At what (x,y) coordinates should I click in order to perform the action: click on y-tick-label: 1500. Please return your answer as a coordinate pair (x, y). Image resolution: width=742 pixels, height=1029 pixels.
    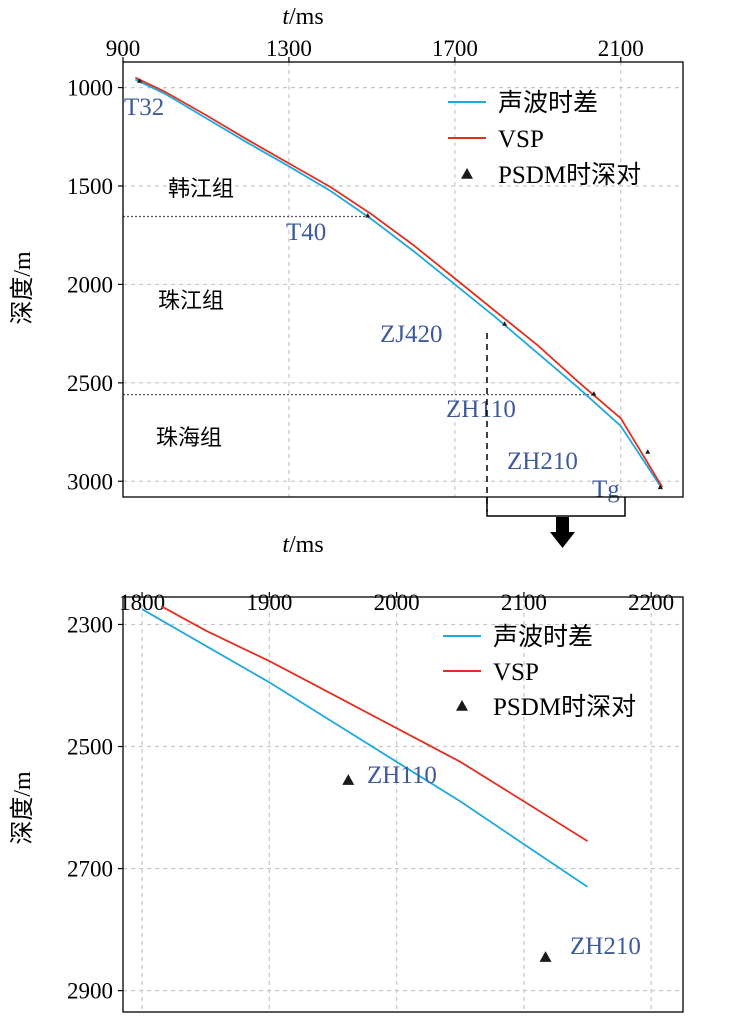
    Looking at the image, I should click on (90, 186).